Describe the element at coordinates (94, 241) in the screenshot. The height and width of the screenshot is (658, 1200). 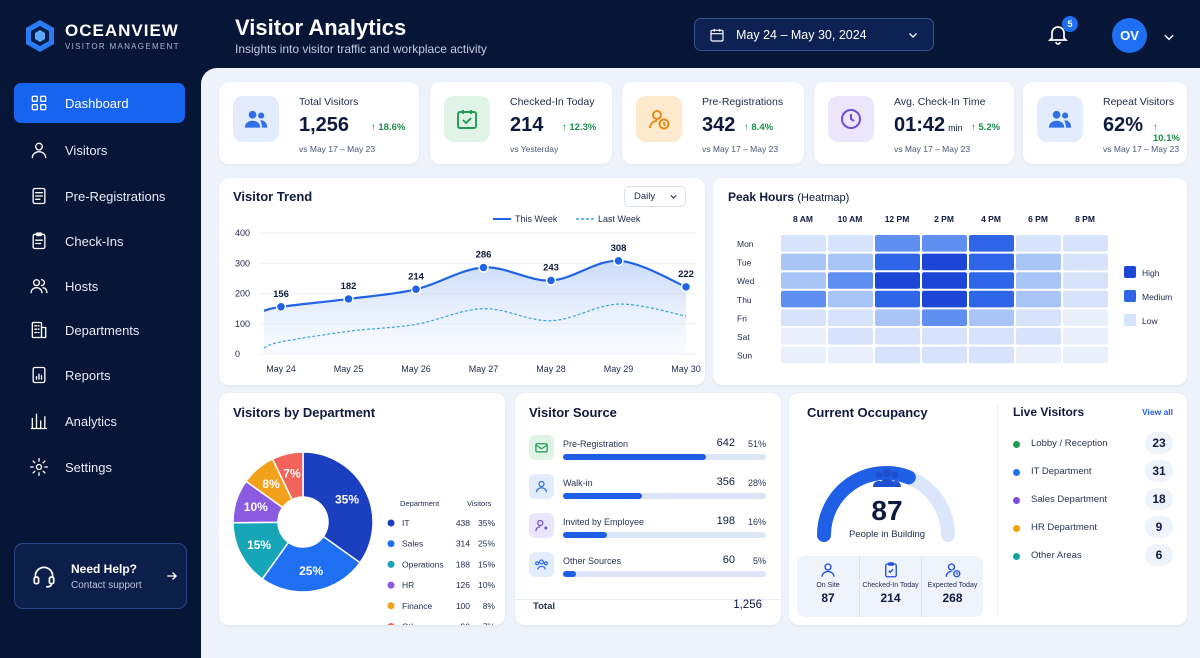
I see `sidebar-item-label: Check-Ins` at that location.